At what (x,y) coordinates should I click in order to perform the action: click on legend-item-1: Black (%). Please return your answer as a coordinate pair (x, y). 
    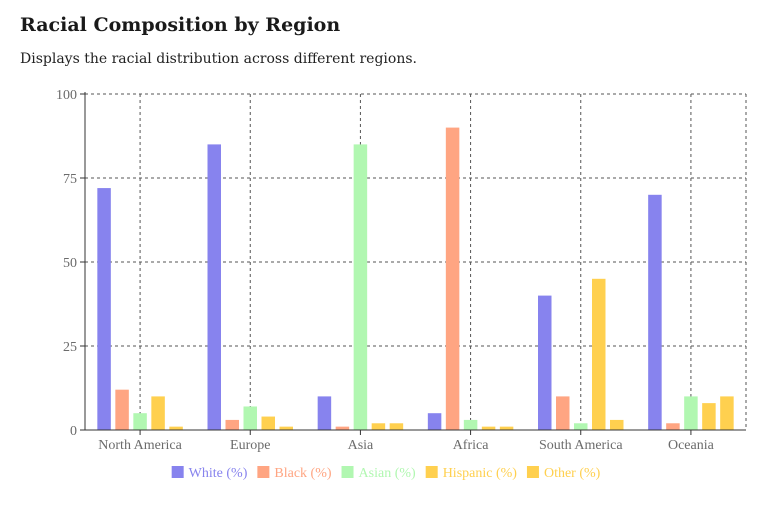
    Looking at the image, I should click on (294, 473).